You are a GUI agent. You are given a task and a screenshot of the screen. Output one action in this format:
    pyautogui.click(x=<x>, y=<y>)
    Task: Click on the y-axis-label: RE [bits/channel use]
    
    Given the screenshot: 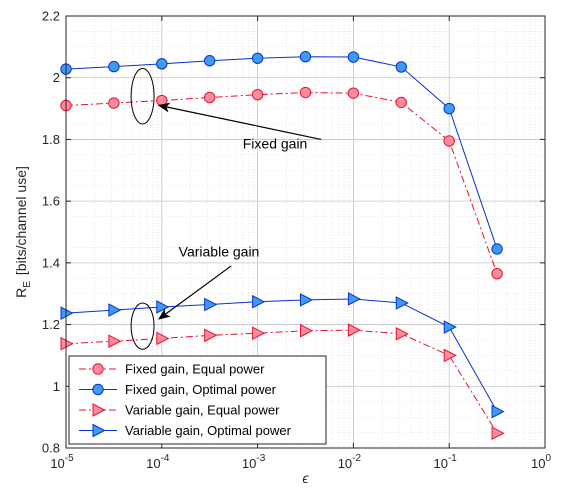 What is the action you would take?
    pyautogui.click(x=23, y=232)
    